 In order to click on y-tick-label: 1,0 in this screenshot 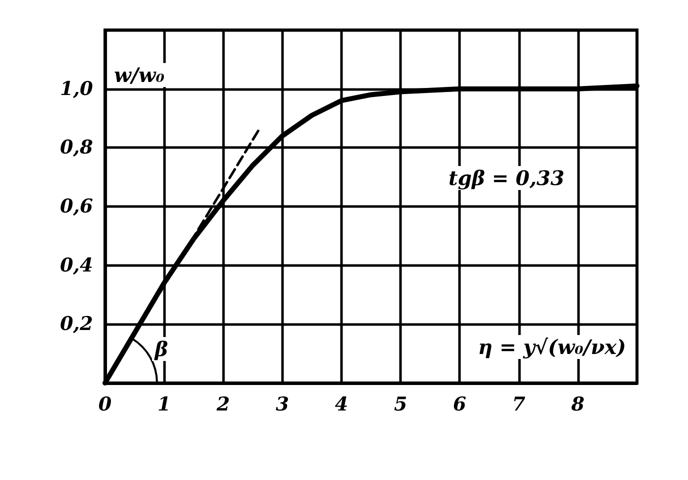, I will do `click(76, 89)`.